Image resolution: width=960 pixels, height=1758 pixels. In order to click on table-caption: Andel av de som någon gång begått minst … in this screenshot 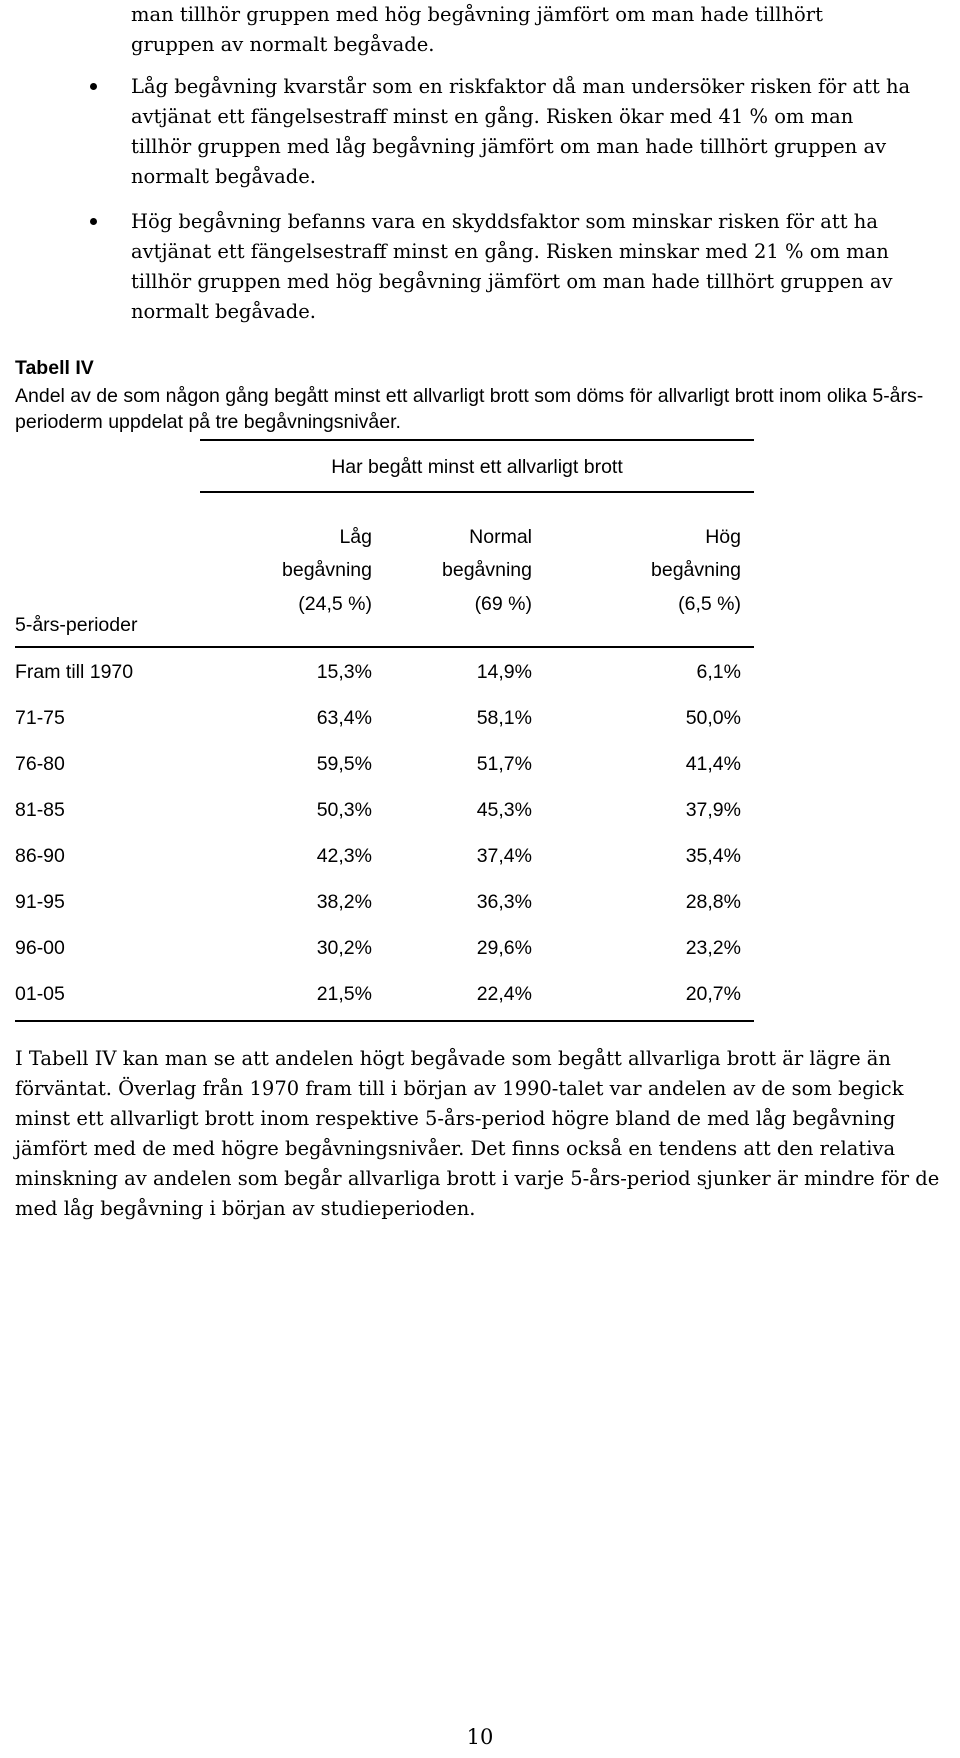, I will do `click(469, 409)`.